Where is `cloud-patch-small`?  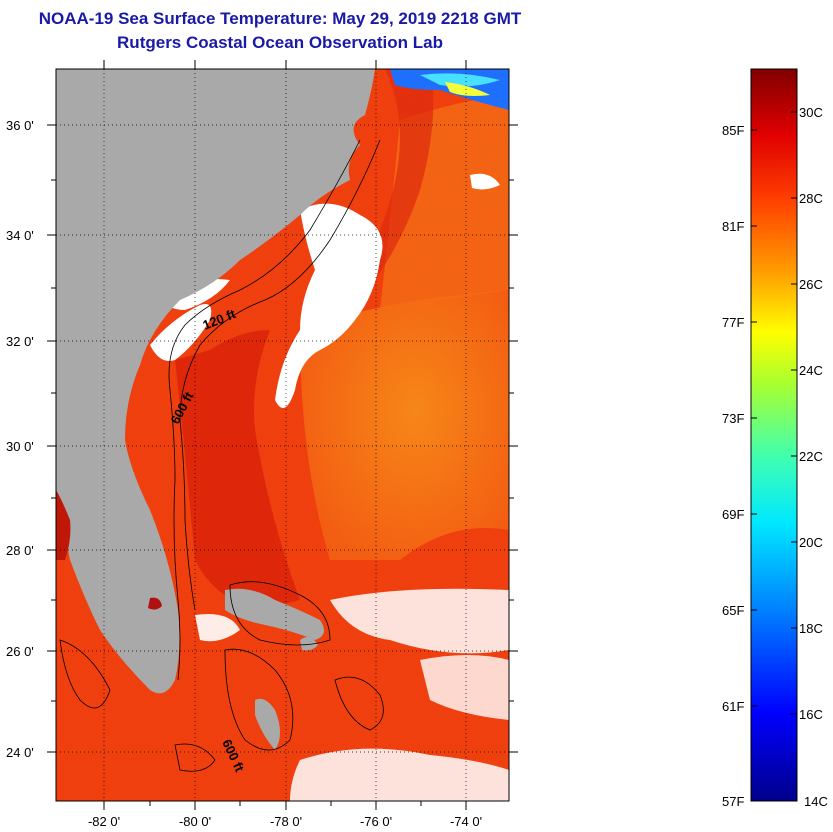
cloud-patch-small is located at coordinates (485, 181).